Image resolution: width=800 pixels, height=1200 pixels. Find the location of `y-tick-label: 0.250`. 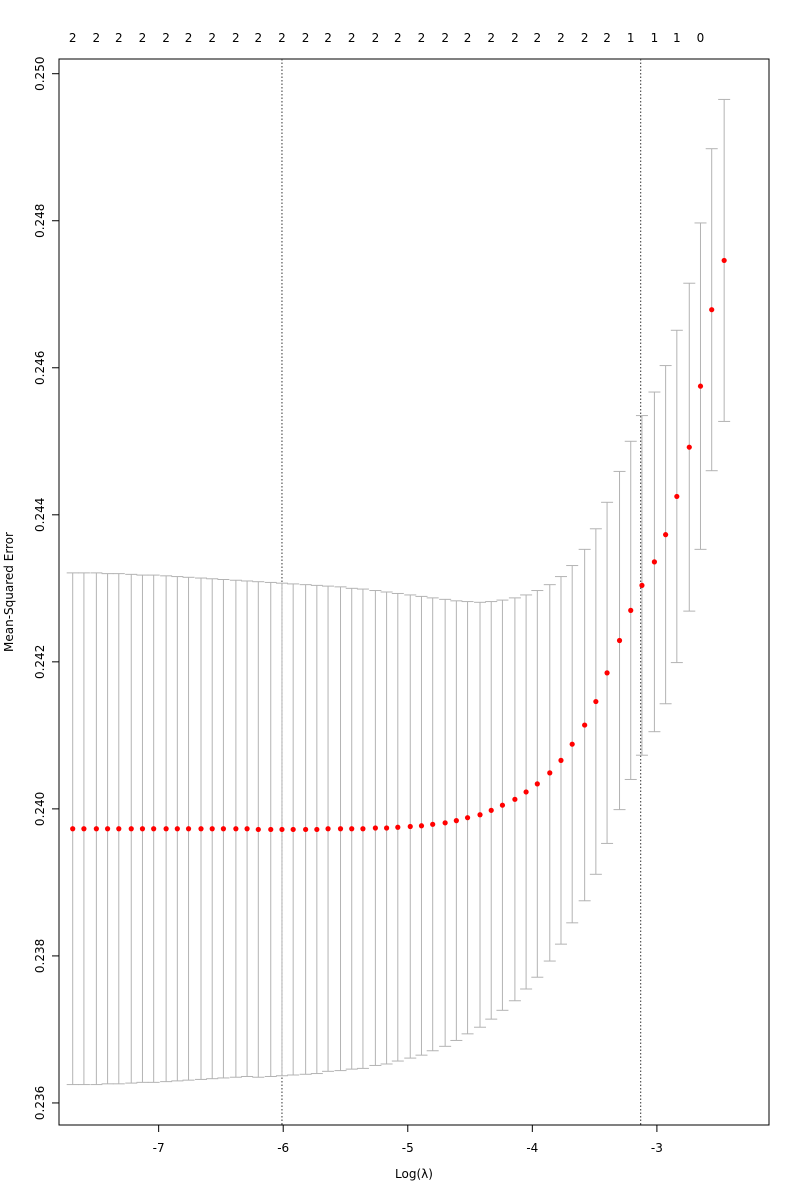

y-tick-label: 0.250 is located at coordinates (40, 74).